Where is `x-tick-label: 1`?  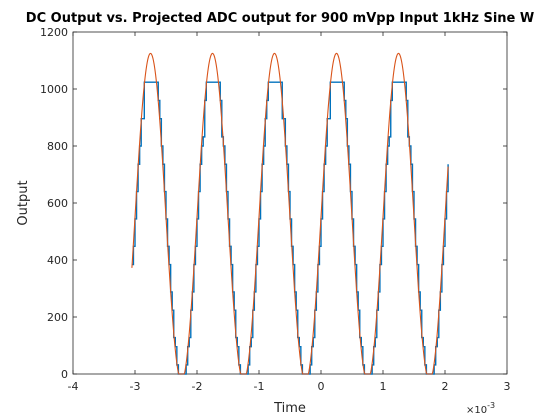 x-tick-label: 1 is located at coordinates (383, 386).